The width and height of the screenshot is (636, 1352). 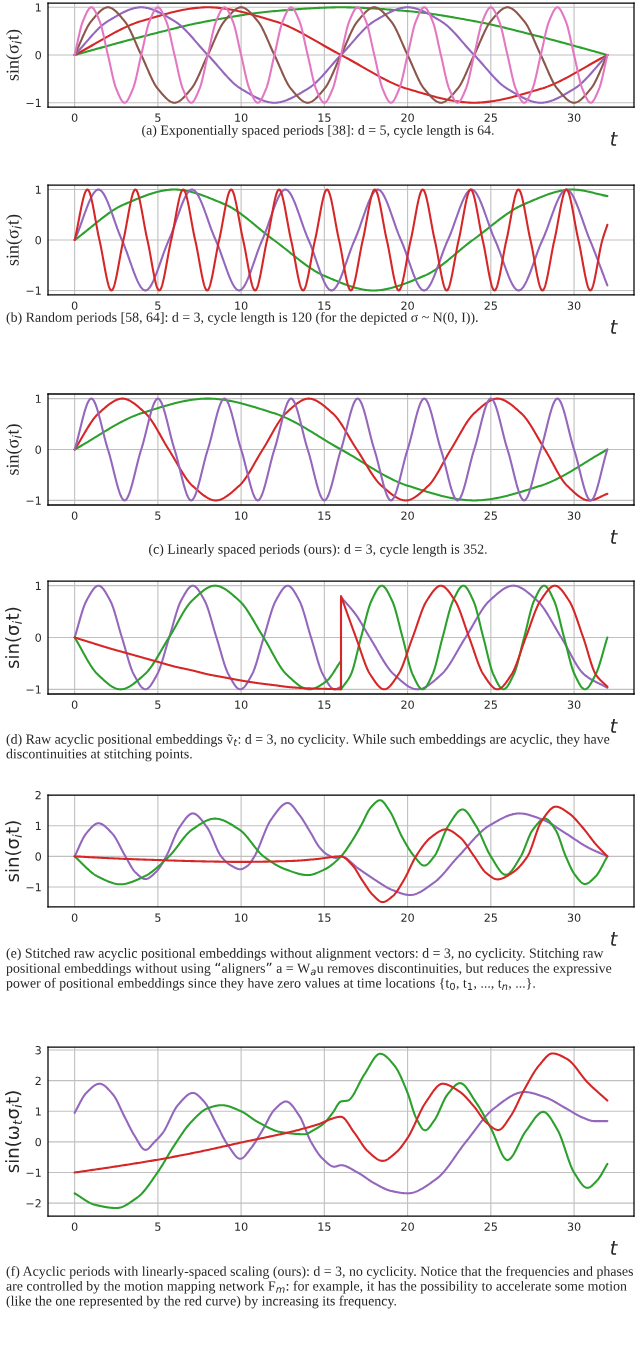 What do you see at coordinates (319, 1287) in the screenshot?
I see `text: (f) Acyclic periods with linearly-spaced scaling (ours): d = 3, no cyclicity. Notice that the frequencies and phases are controlled by the motion mapping network F$_{m}$: for example, it has the possibility to accelerate some motion (like the one represented by the red curve) by increasing its frequency.` at bounding box center [319, 1287].